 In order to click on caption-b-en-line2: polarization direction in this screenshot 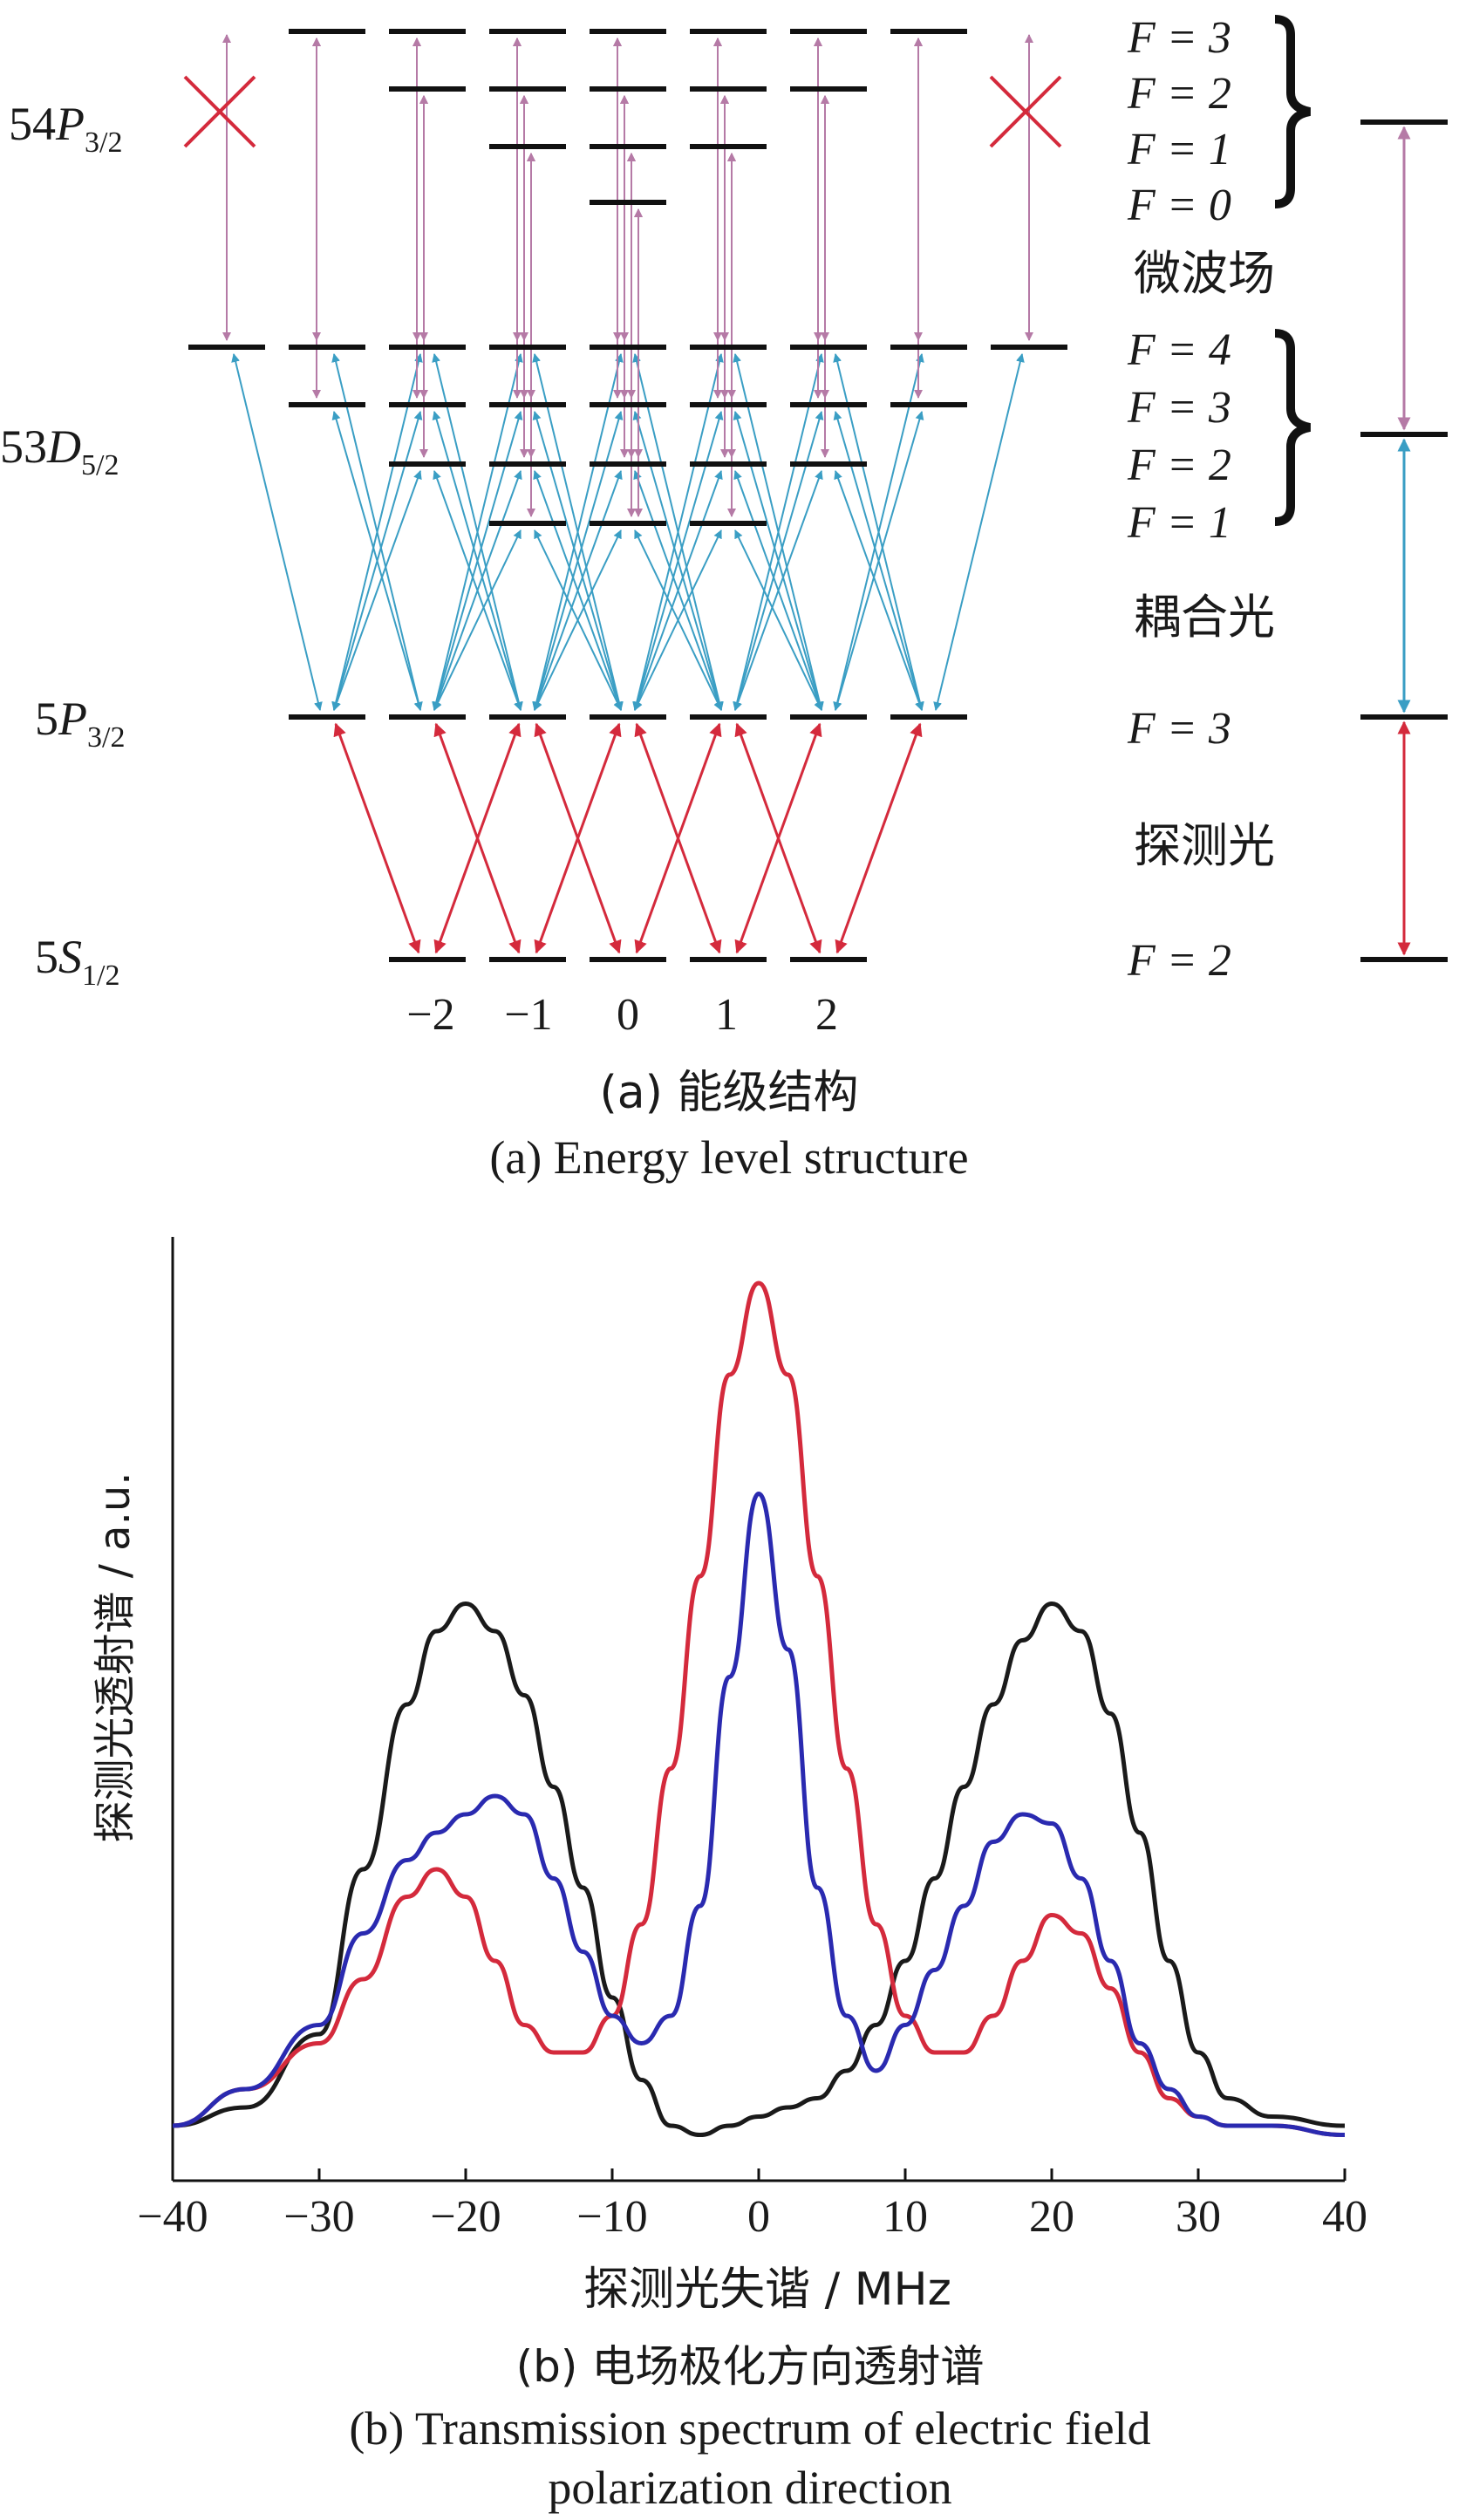, I will do `click(749, 2488)`.